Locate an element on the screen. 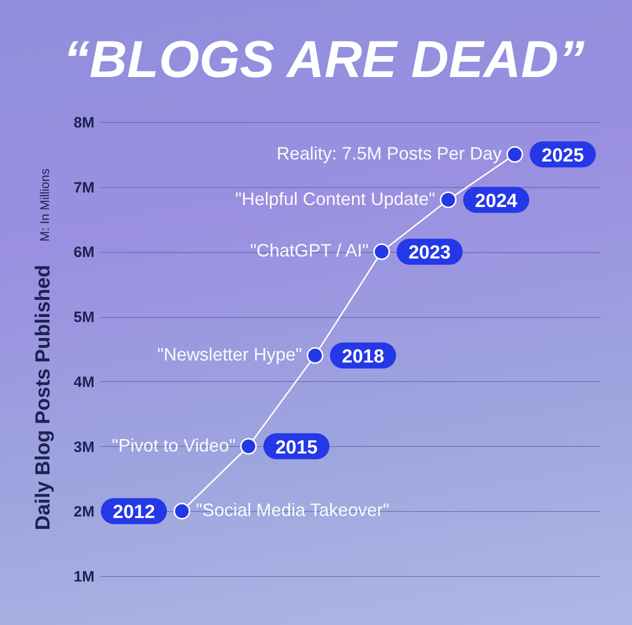  y-axis-title: Daily Blog Posts Published is located at coordinates (43, 397).